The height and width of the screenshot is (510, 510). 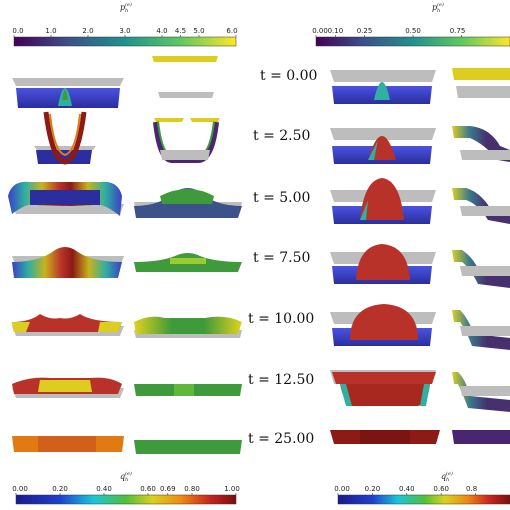 What do you see at coordinates (388, 32) in the screenshot?
I see `colorbar-ticks: 0.00 0.10 0.25 0.50 0.75` at bounding box center [388, 32].